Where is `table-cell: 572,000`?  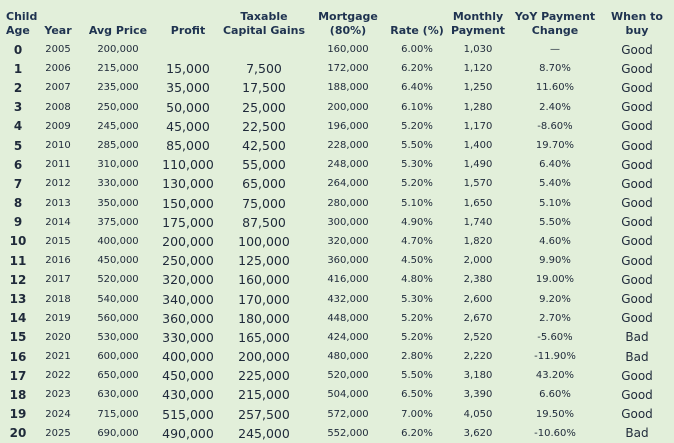 table-cell: 572,000 is located at coordinates (348, 414).